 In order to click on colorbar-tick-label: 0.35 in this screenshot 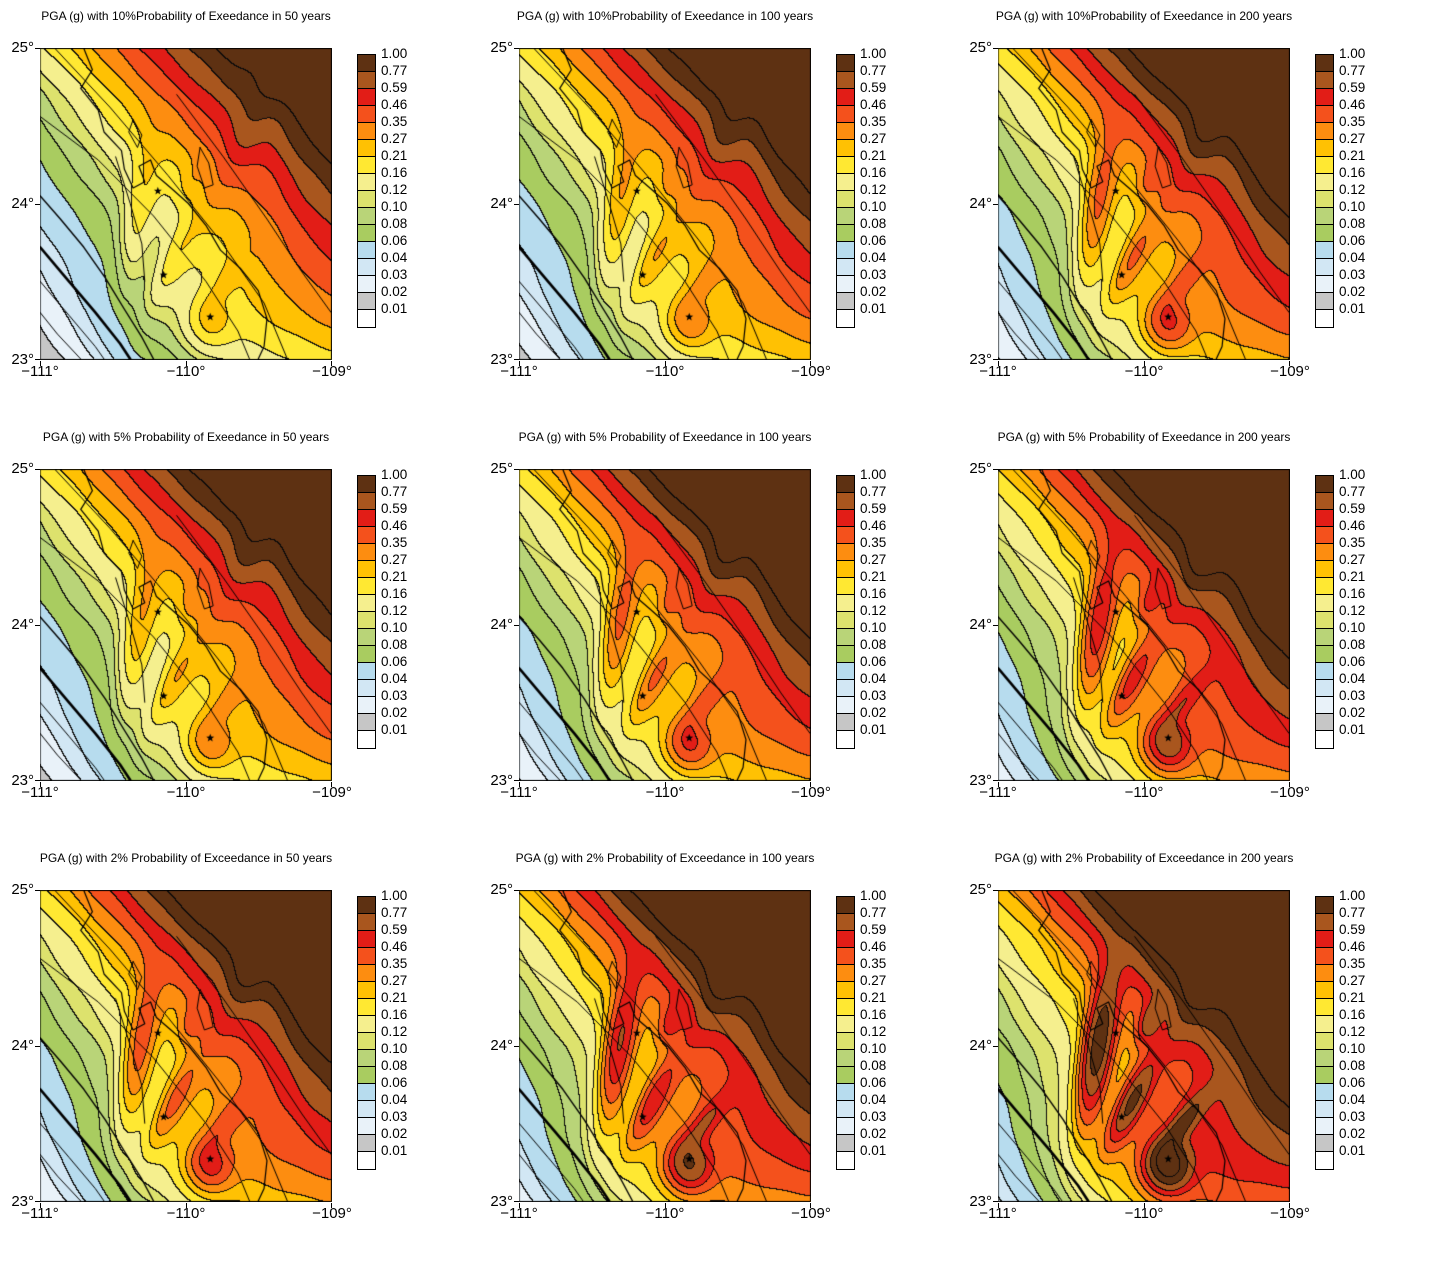, I will do `click(394, 963)`.